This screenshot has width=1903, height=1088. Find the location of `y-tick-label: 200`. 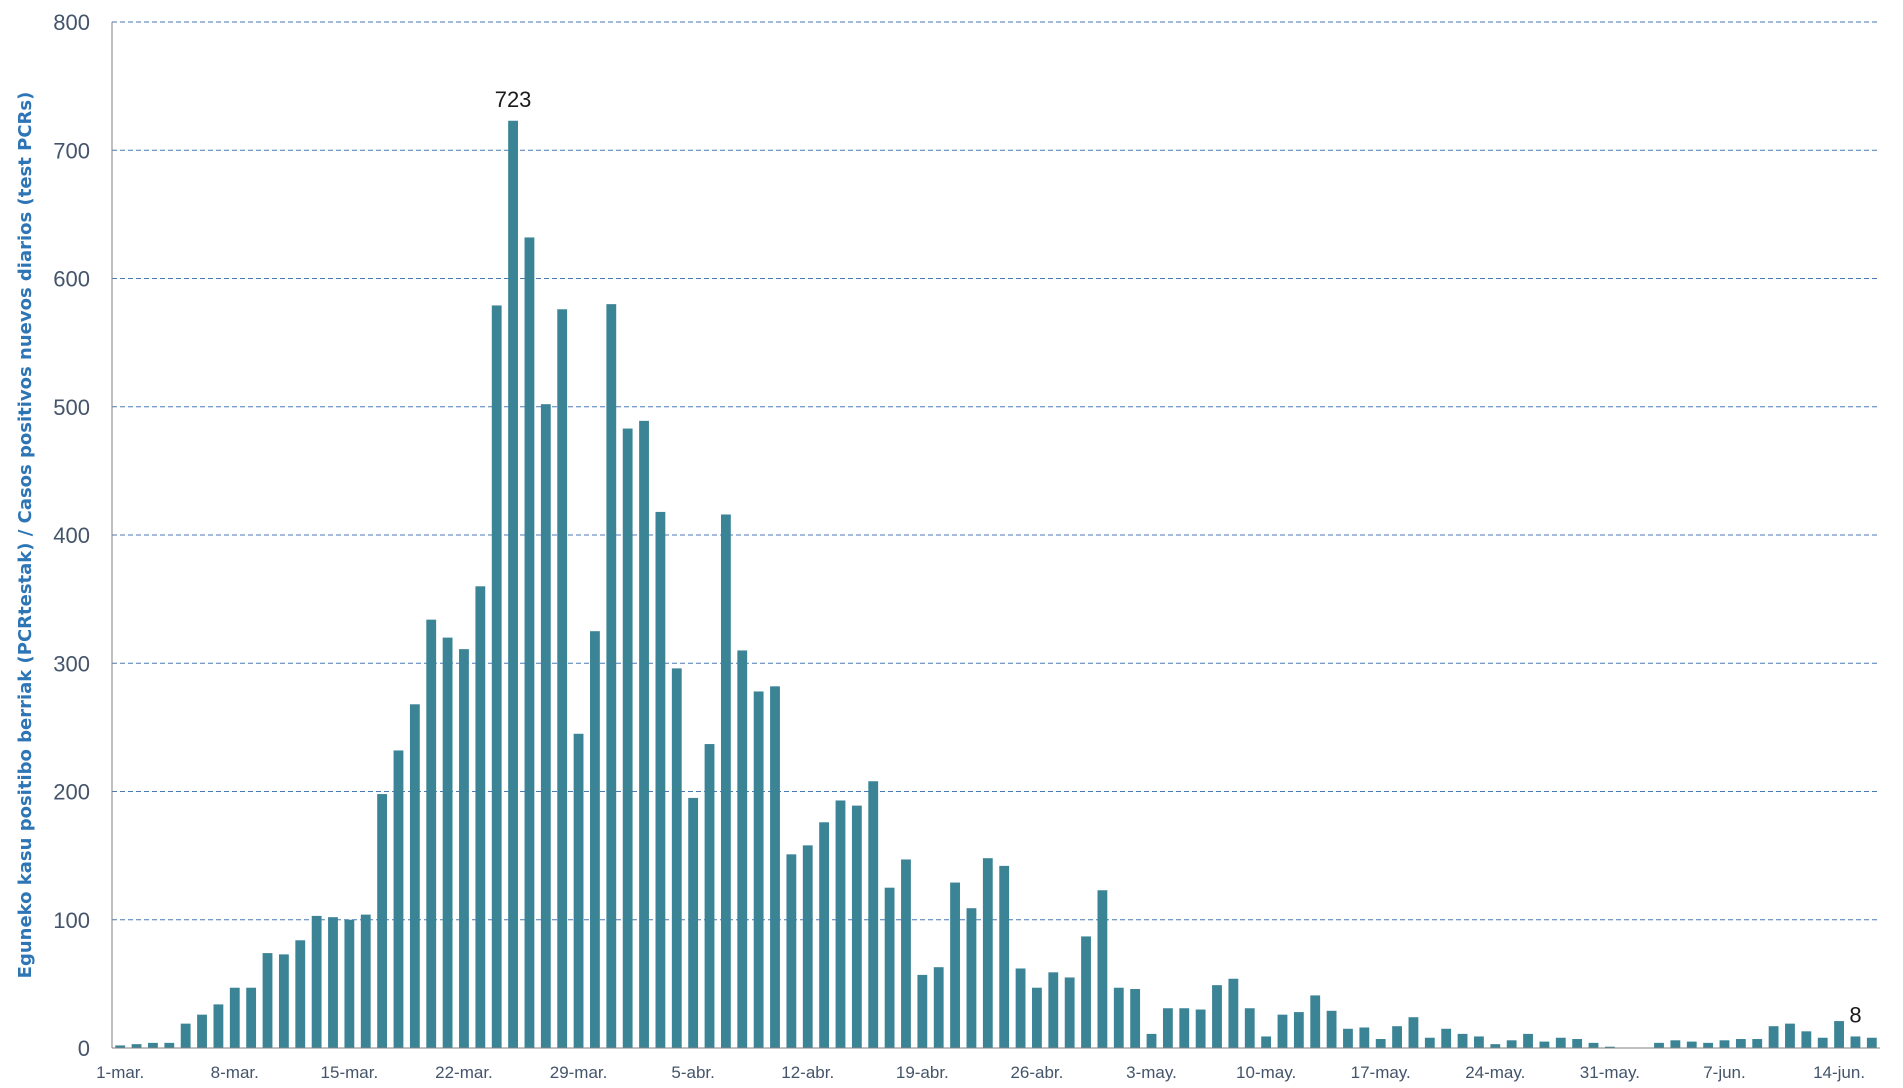

y-tick-label: 200 is located at coordinates (71, 792).